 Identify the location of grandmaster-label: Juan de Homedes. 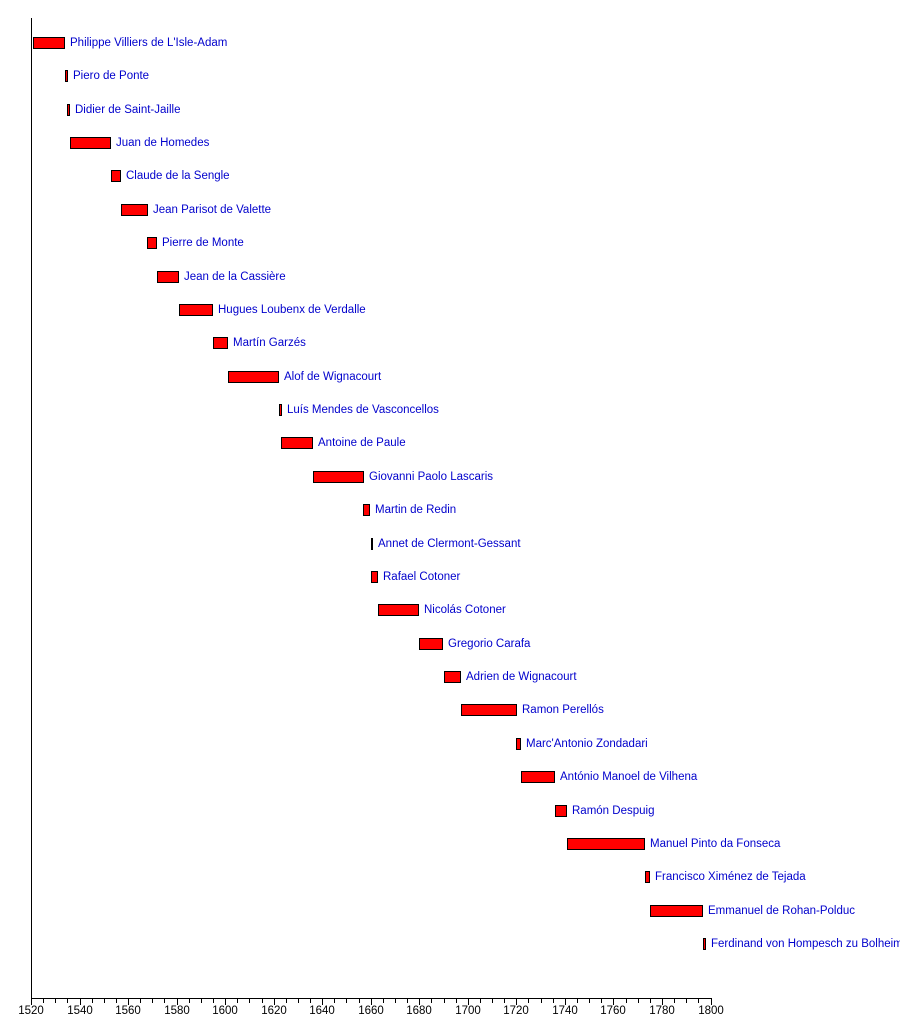
(163, 143).